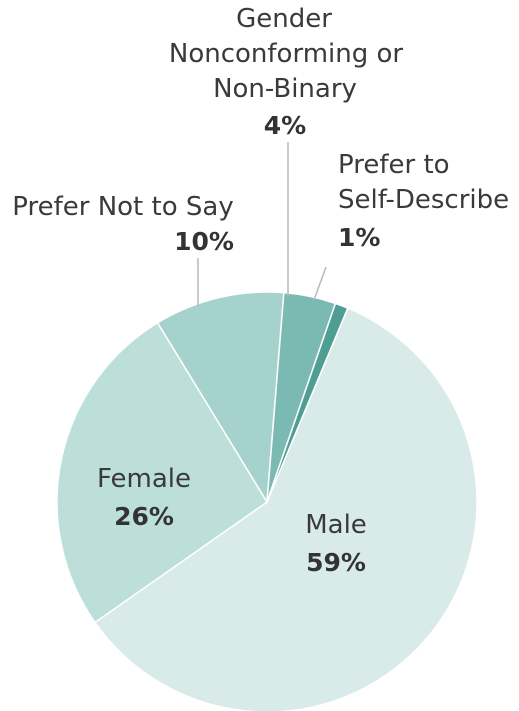 The height and width of the screenshot is (711, 519). What do you see at coordinates (220, 398) in the screenshot?
I see `pie-slice-prefer-not-to-say` at bounding box center [220, 398].